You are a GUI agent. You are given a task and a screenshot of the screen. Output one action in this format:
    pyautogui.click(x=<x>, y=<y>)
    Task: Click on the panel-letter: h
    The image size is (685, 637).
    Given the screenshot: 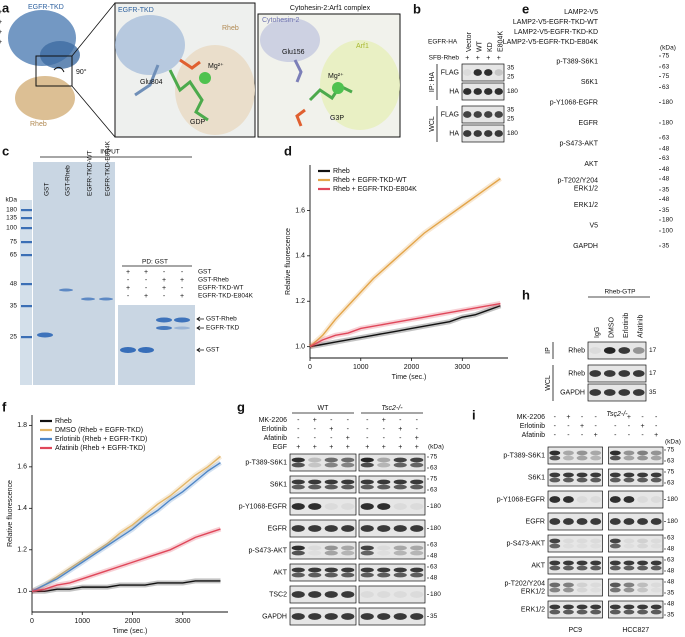 What is the action you would take?
    pyautogui.click(x=526, y=294)
    